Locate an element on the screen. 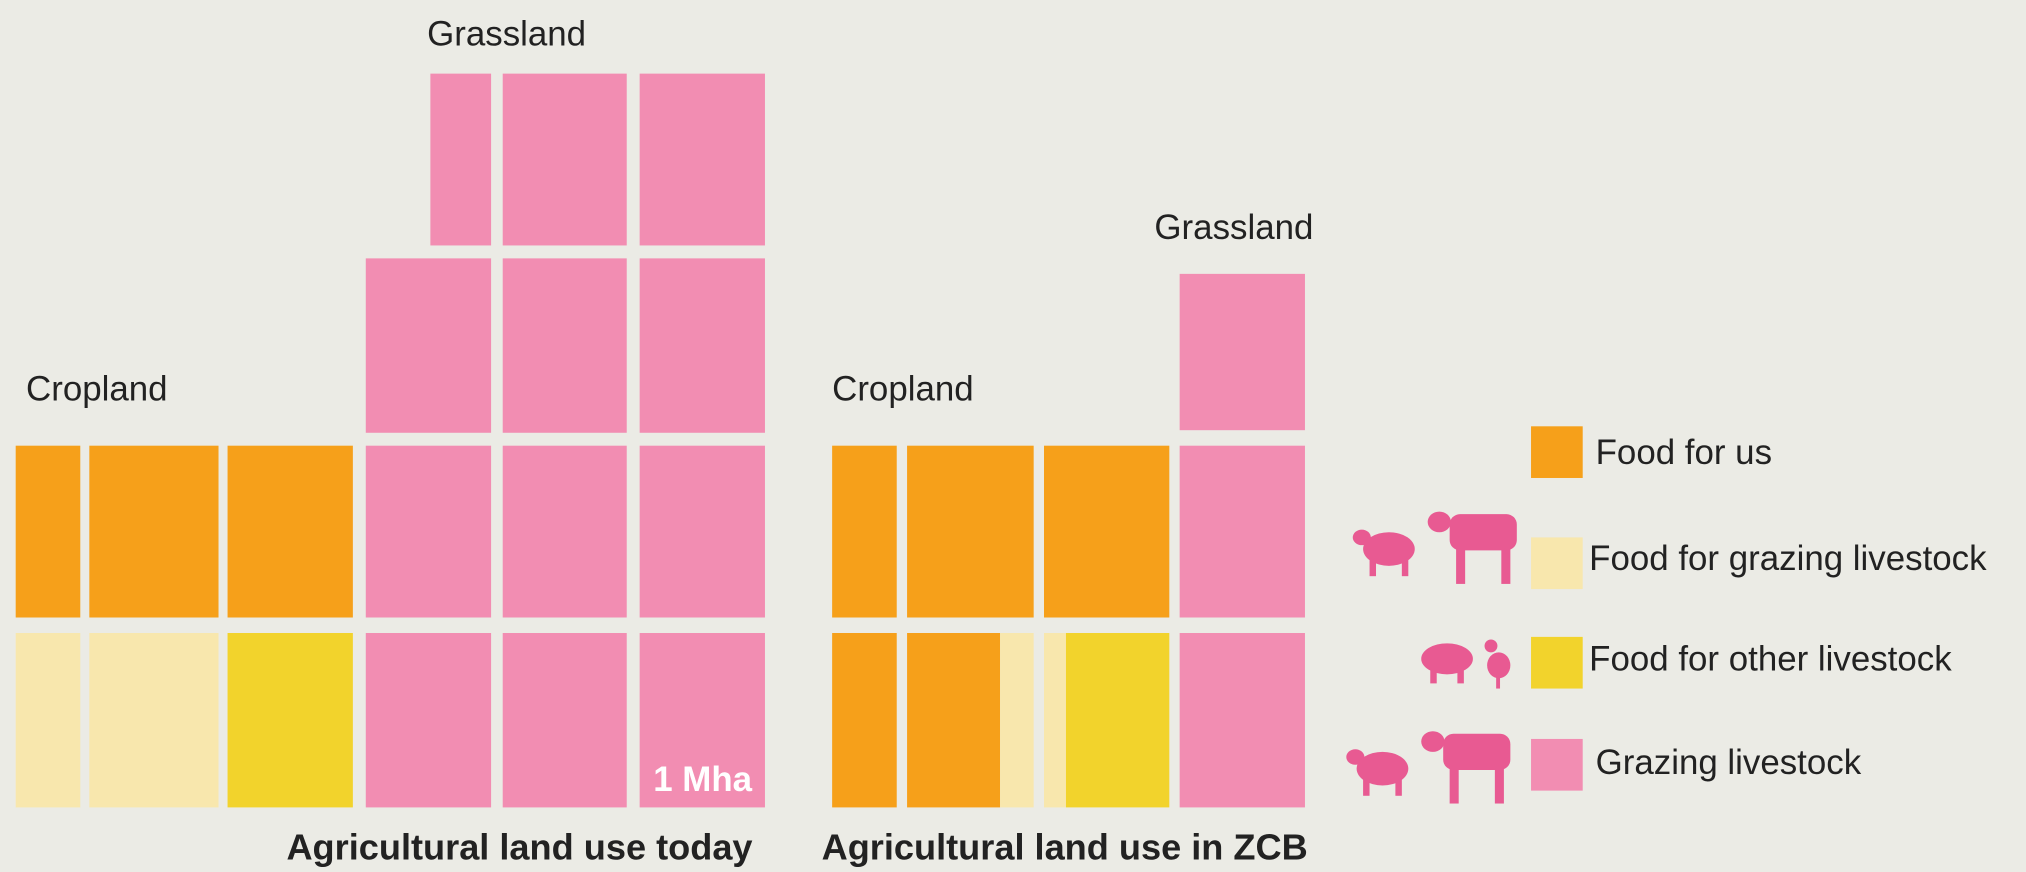  unit-label: 1 Mha is located at coordinates (702, 779).